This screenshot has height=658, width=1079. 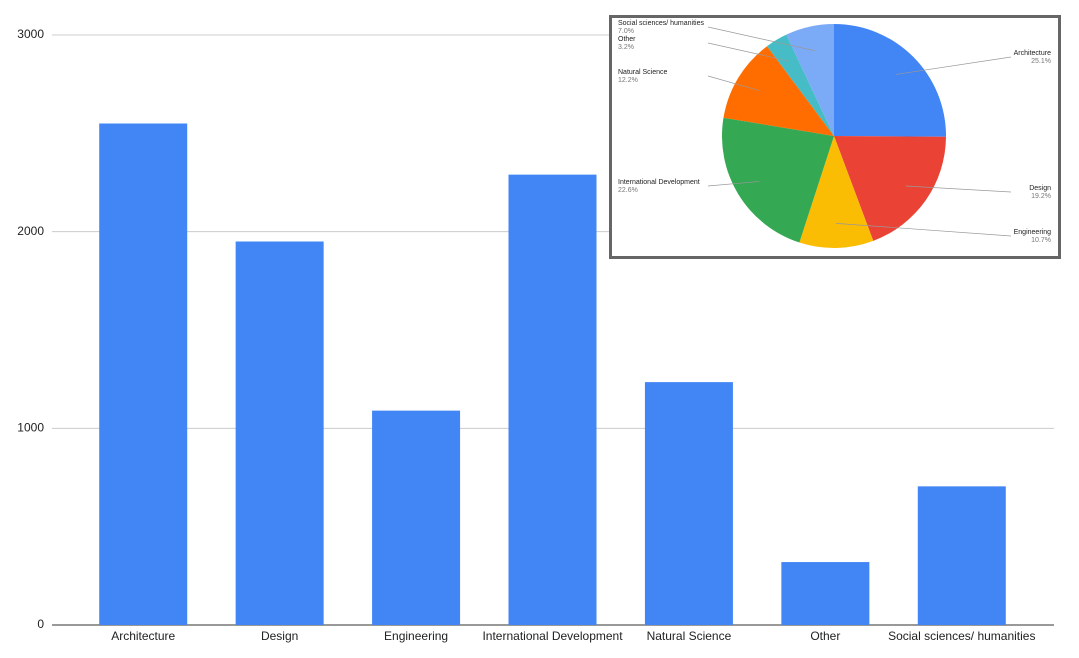 I want to click on y-tick-label: 1000, so click(x=30, y=428).